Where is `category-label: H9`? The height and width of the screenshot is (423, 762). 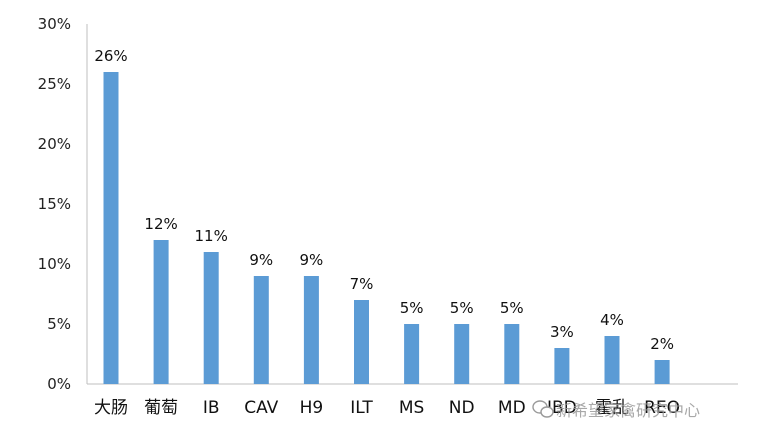
category-label: H9 is located at coordinates (312, 408).